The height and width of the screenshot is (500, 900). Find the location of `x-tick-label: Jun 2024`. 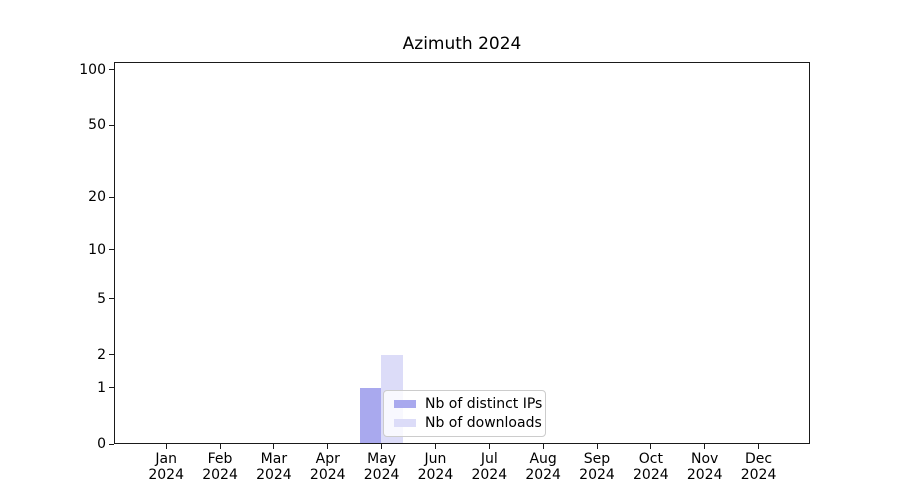

x-tick-label: Jun 2024 is located at coordinates (435, 467).